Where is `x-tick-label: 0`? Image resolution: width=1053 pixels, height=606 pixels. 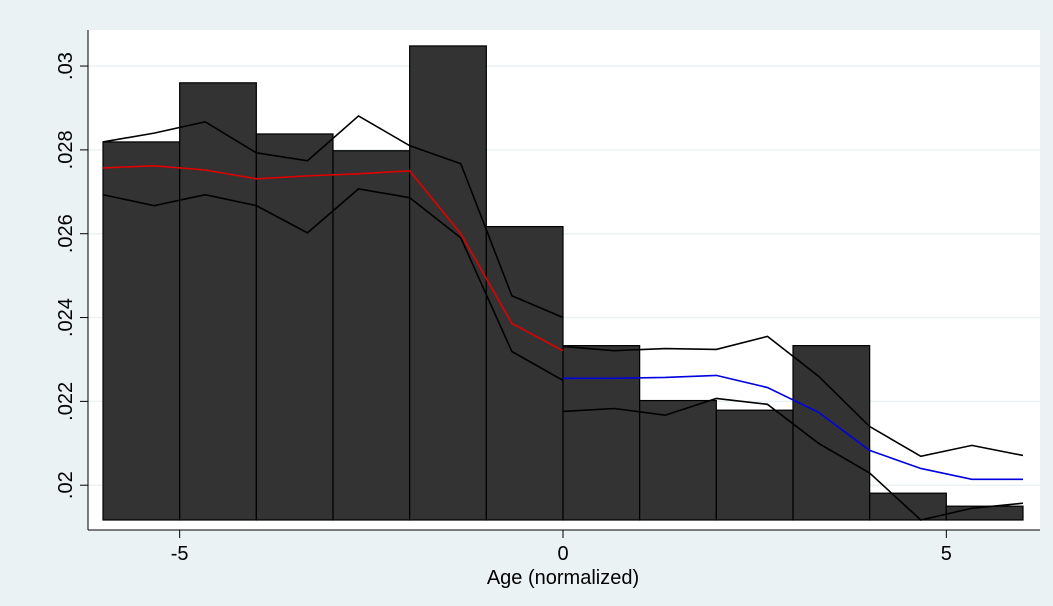 x-tick-label: 0 is located at coordinates (562, 554).